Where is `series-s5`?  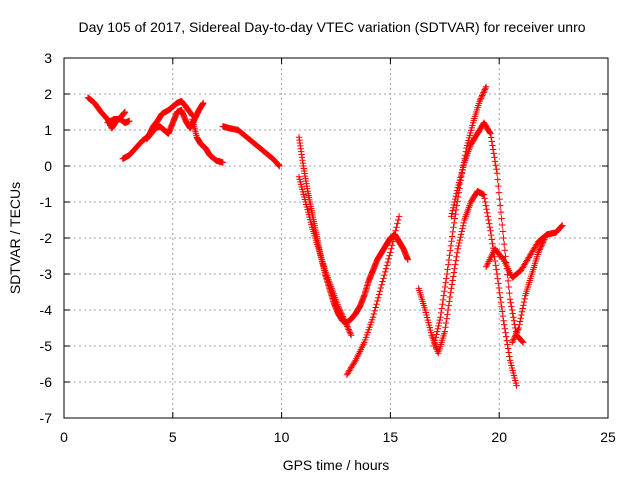 series-s5 is located at coordinates (208, 141).